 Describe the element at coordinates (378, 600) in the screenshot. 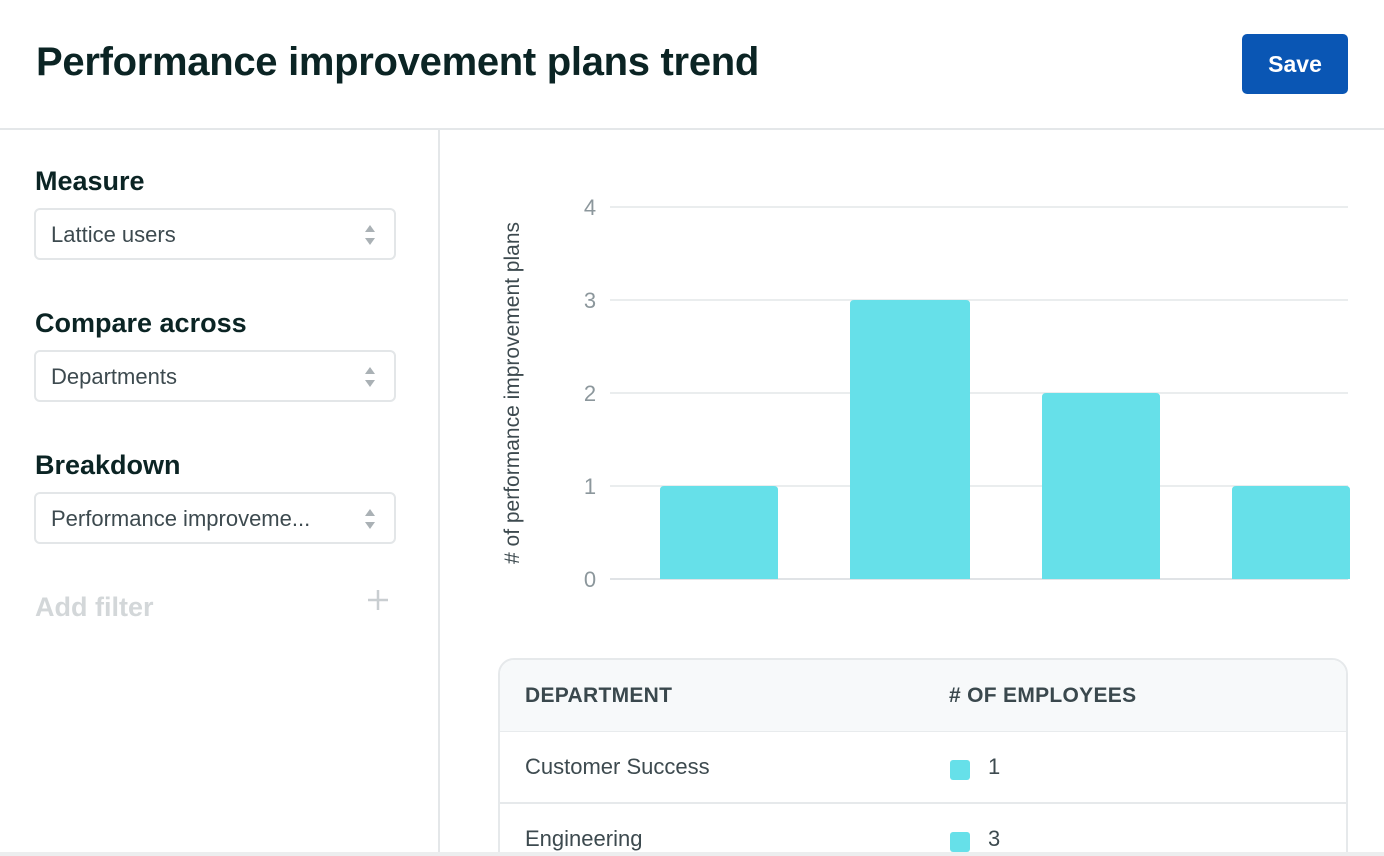

I see `plus-icon` at that location.